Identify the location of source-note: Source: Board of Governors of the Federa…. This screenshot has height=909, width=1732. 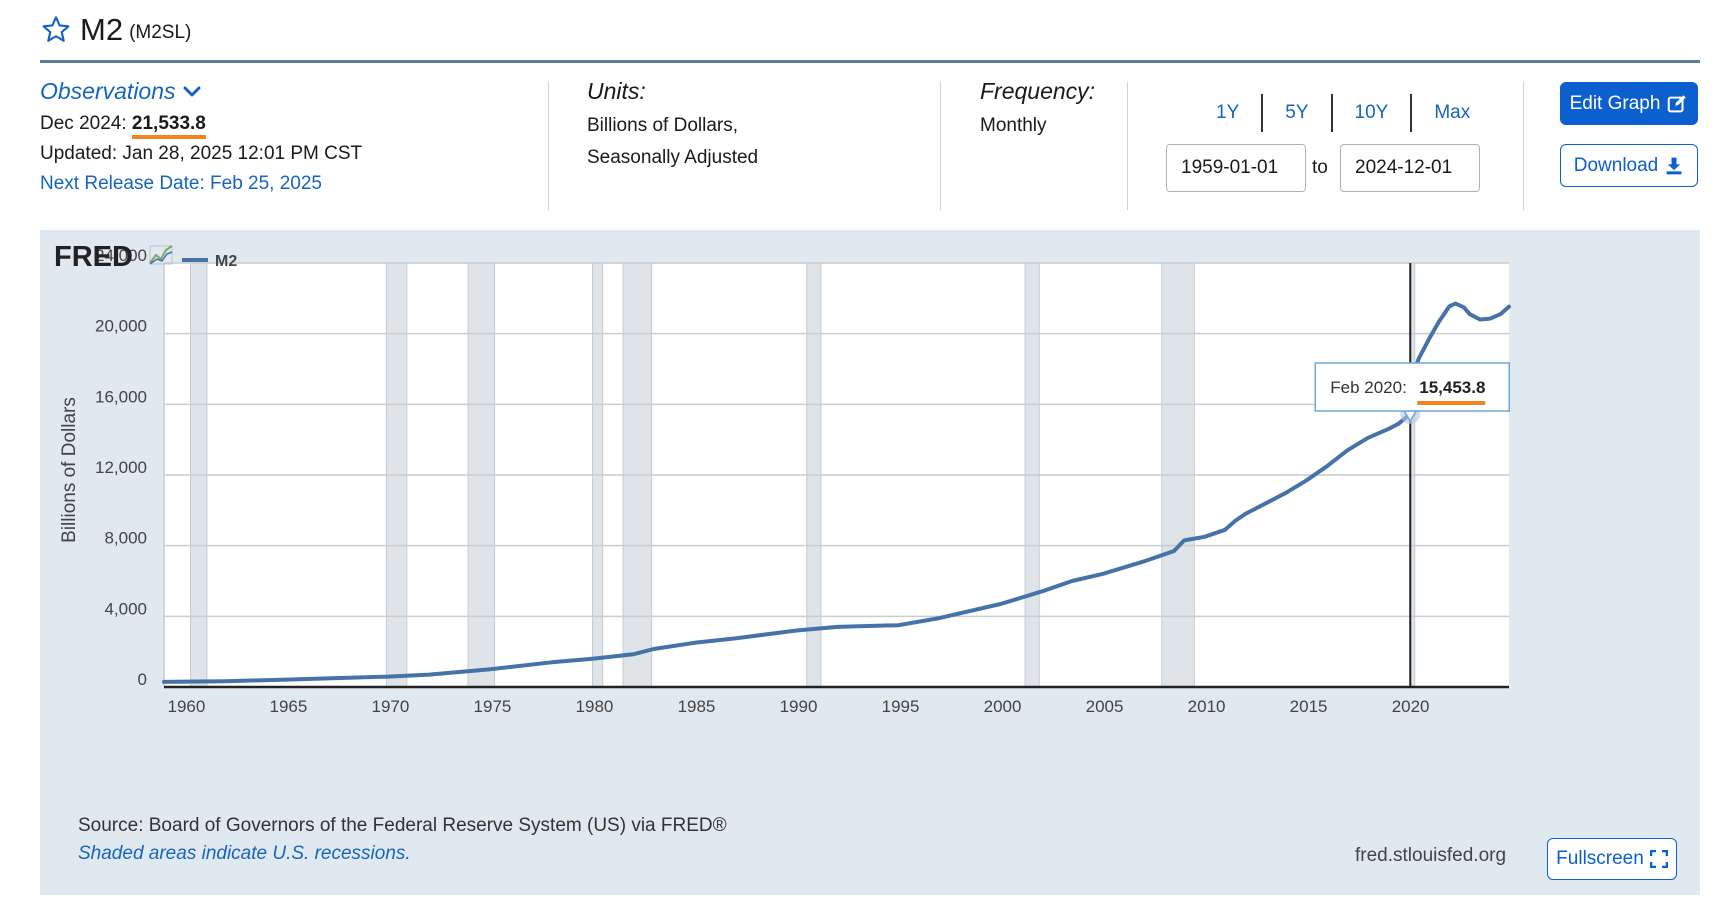
(402, 825).